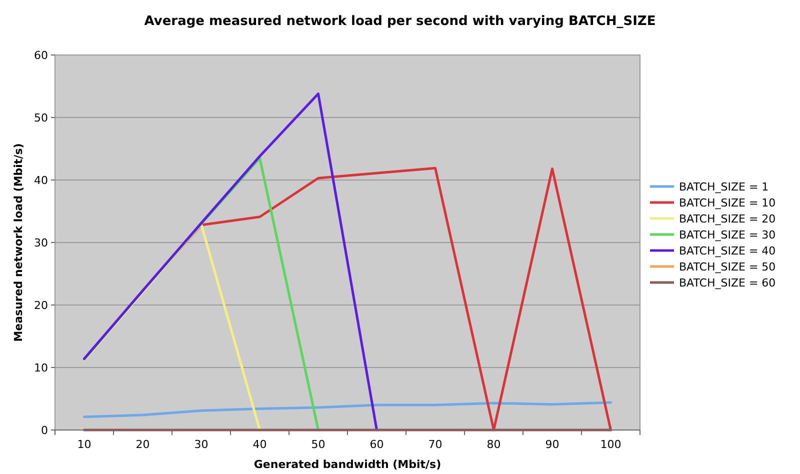 The height and width of the screenshot is (474, 800). I want to click on x-tick-label: 10, so click(84, 444).